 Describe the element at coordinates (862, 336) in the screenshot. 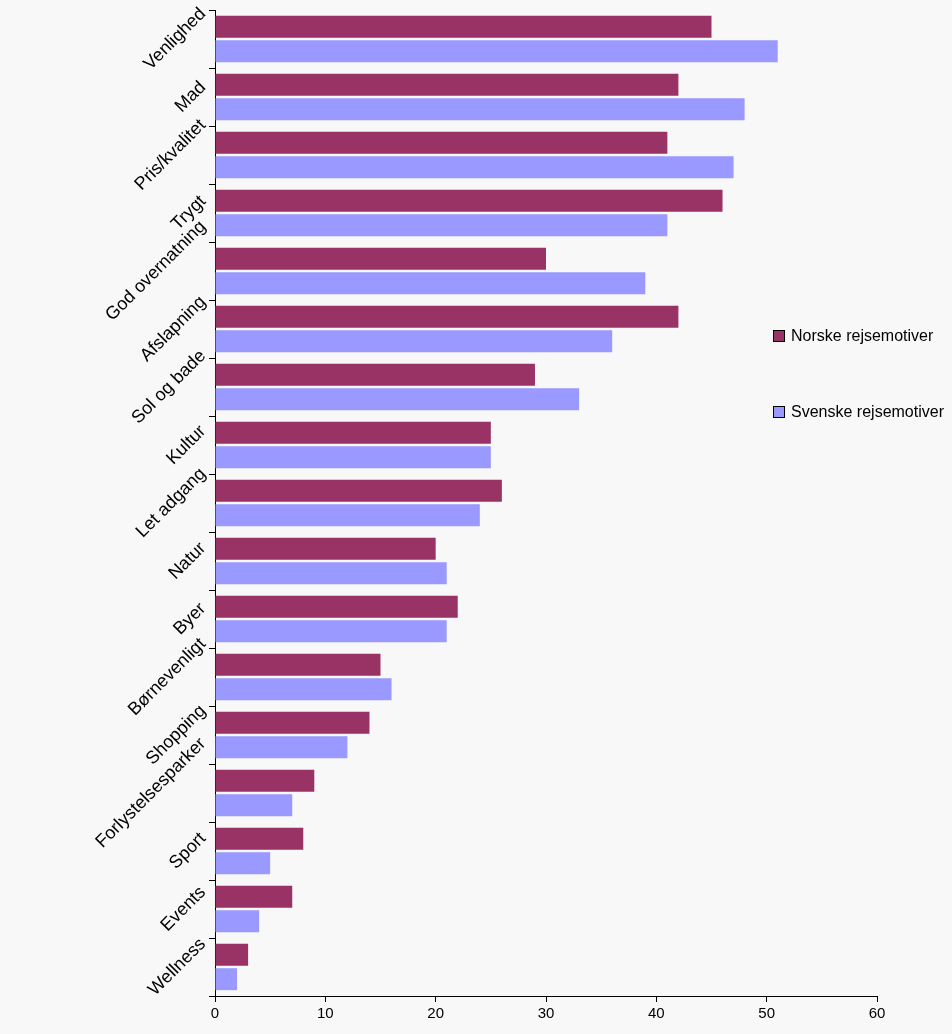

I see `legend-label: Norske rejsemotiver` at that location.